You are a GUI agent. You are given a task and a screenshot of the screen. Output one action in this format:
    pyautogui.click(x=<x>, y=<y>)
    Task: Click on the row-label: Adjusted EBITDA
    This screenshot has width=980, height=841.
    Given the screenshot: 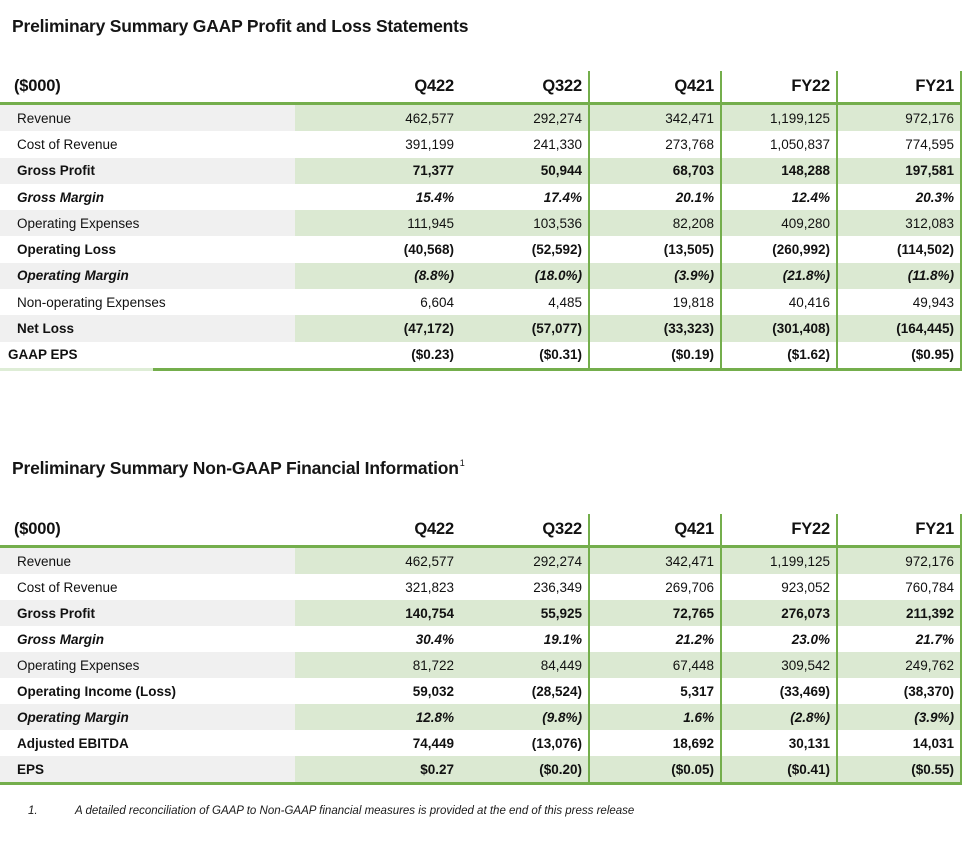 What is the action you would take?
    pyautogui.click(x=73, y=743)
    